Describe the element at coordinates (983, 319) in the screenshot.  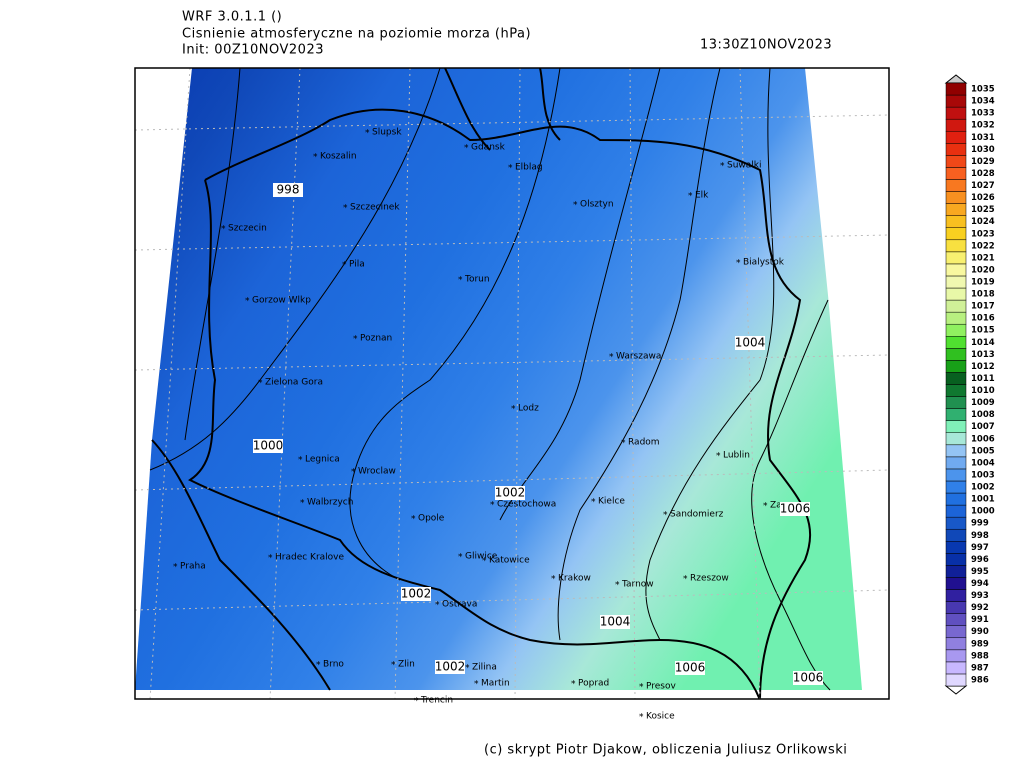
I see `colorbar-label: 1016` at that location.